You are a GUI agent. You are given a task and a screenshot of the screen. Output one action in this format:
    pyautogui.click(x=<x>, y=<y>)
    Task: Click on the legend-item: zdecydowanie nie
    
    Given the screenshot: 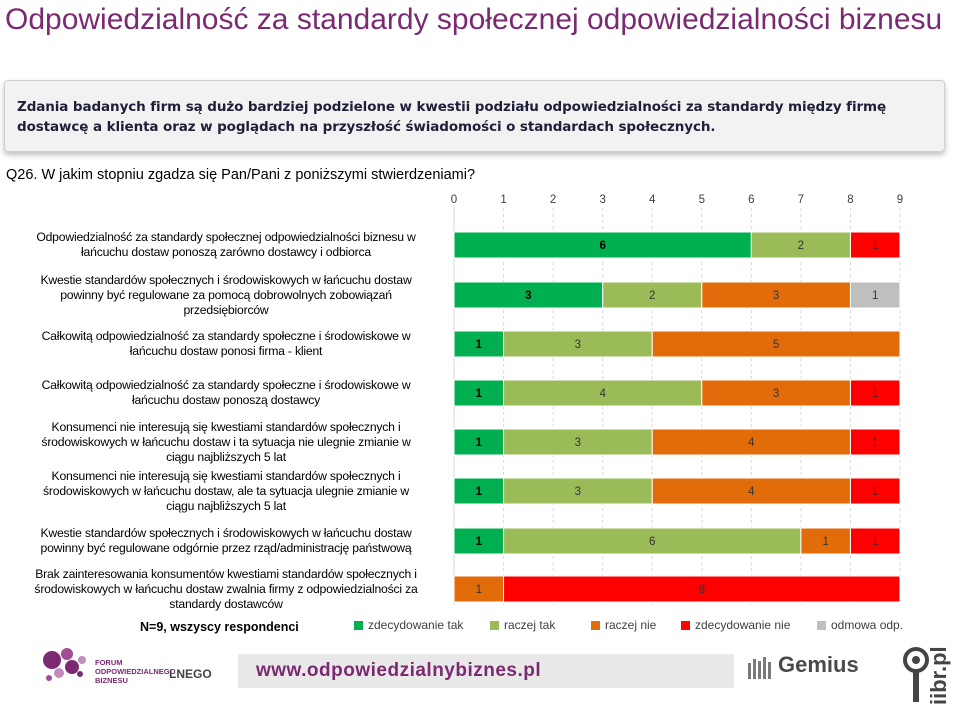 What is the action you would take?
    pyautogui.click(x=735, y=625)
    